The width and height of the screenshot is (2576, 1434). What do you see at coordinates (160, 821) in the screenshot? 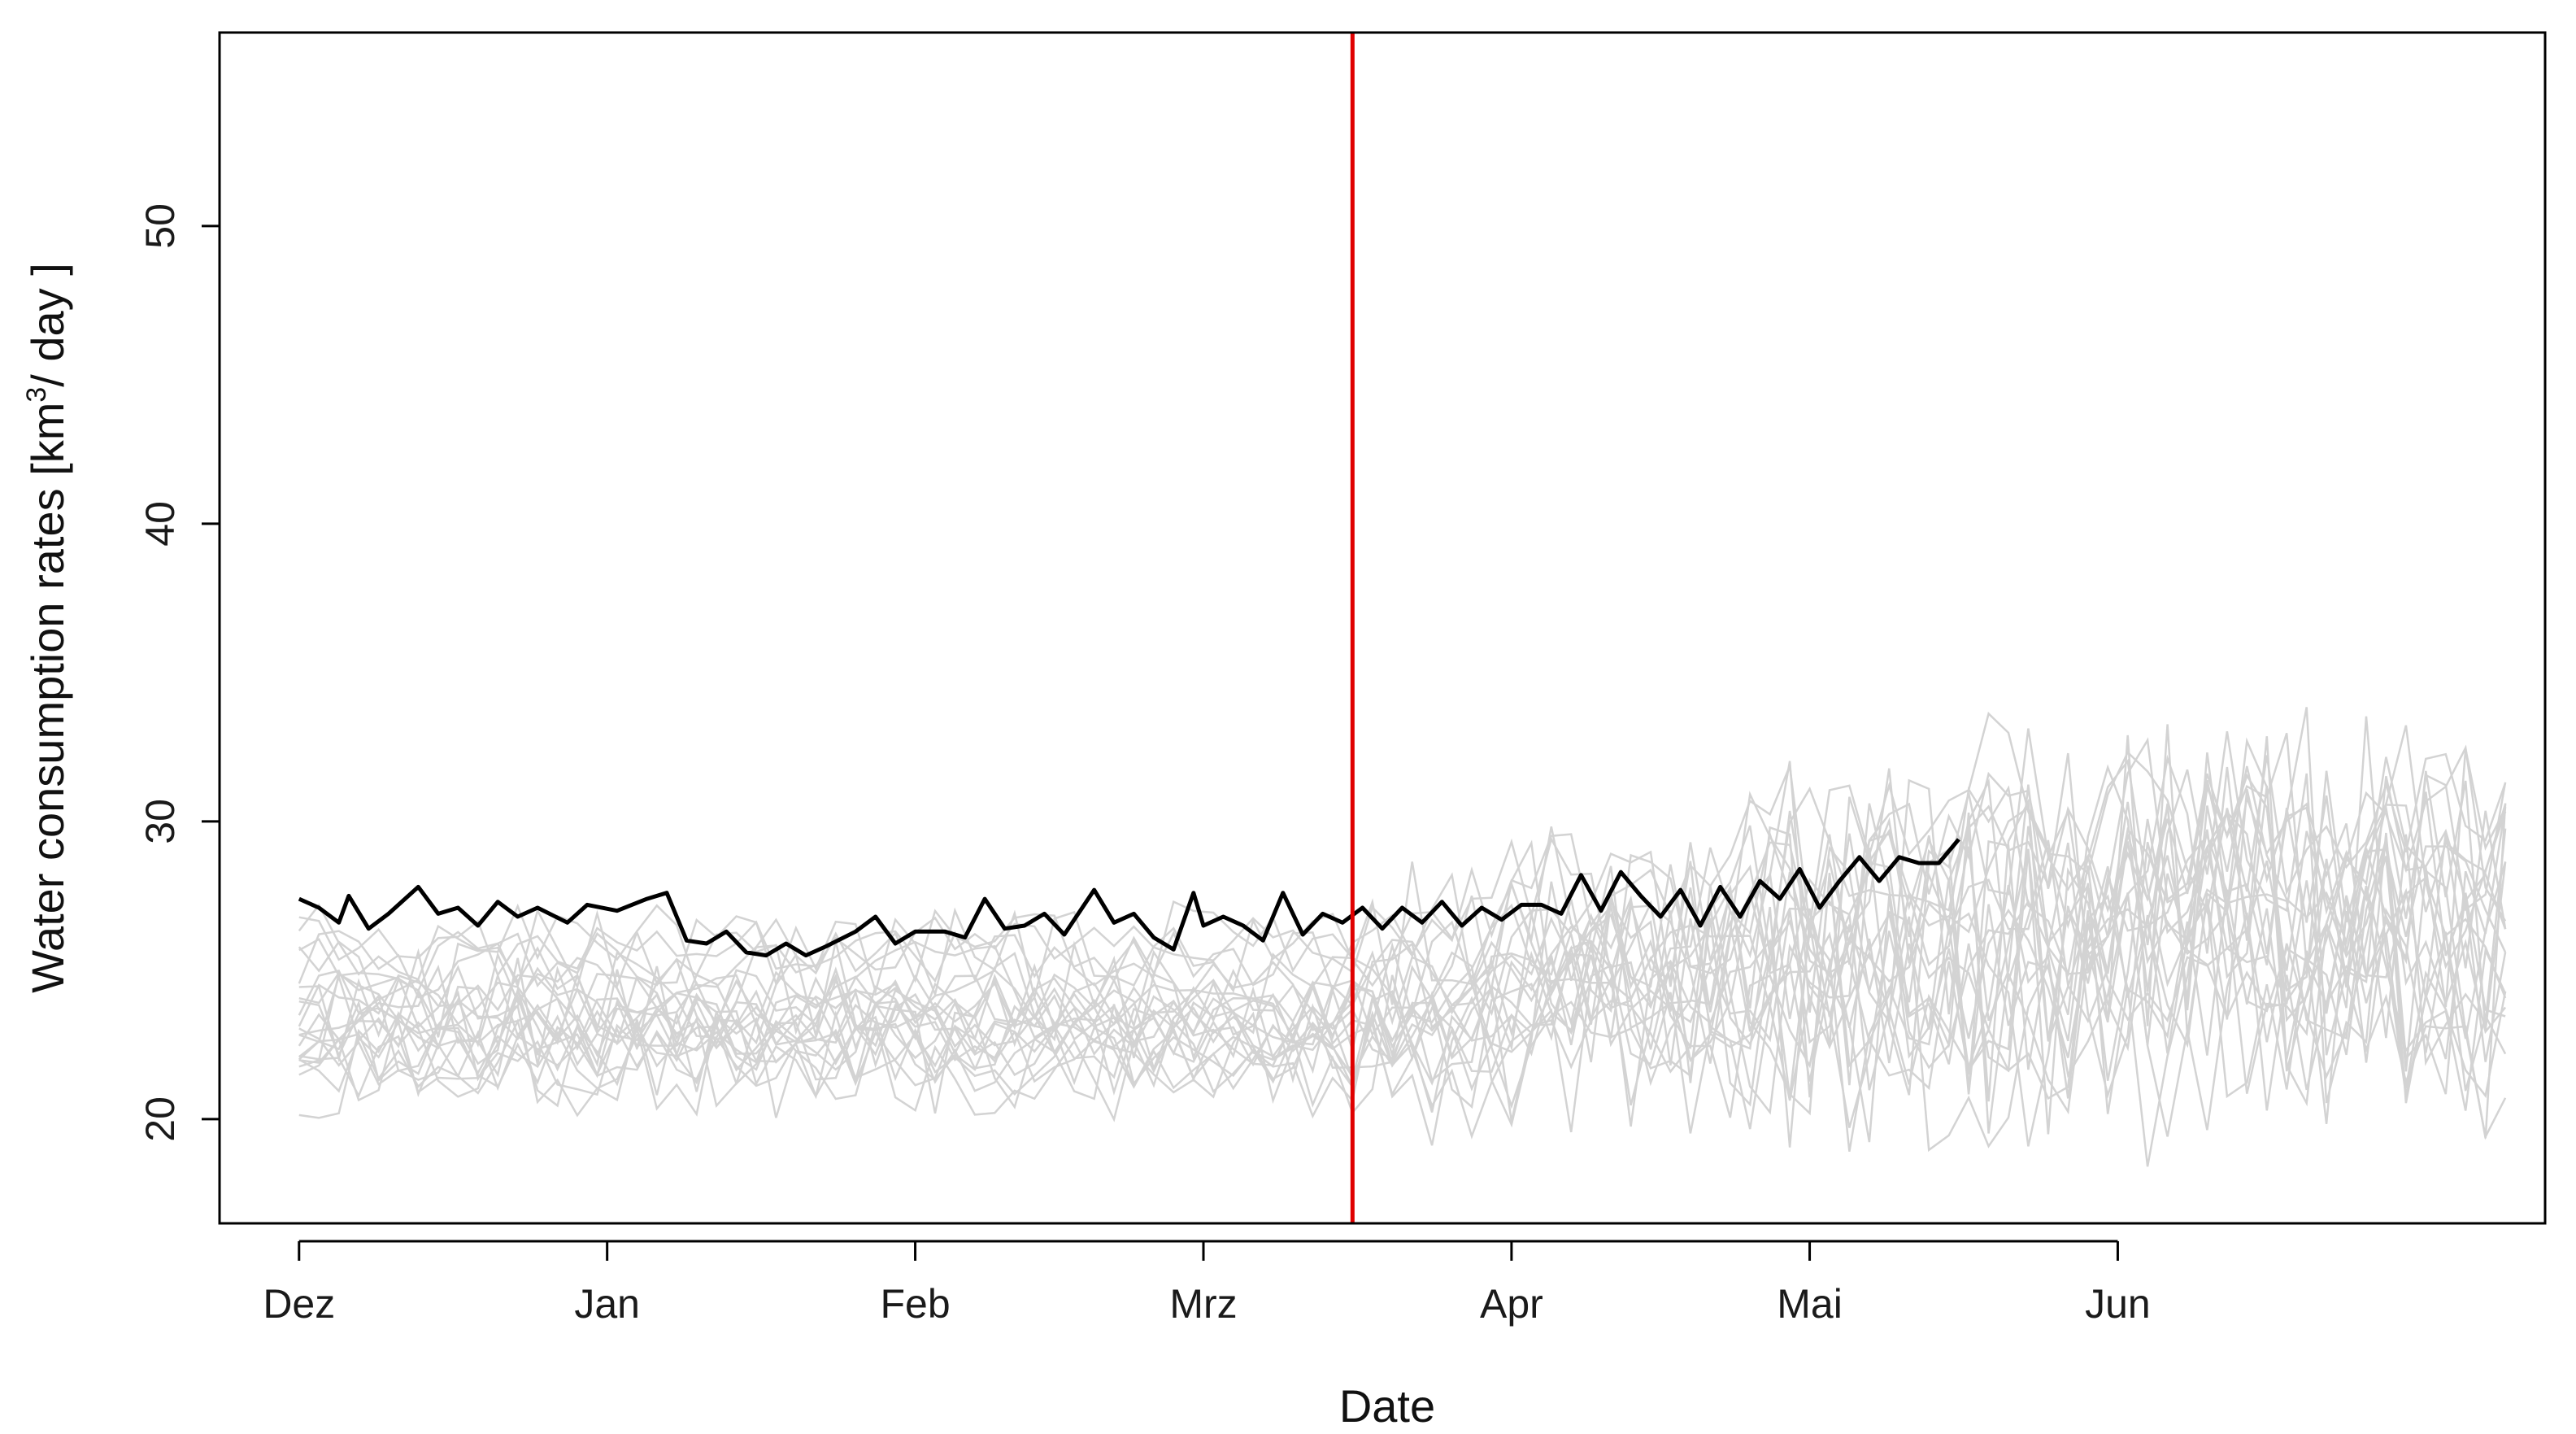
I see `y-tick-label: 30` at bounding box center [160, 821].